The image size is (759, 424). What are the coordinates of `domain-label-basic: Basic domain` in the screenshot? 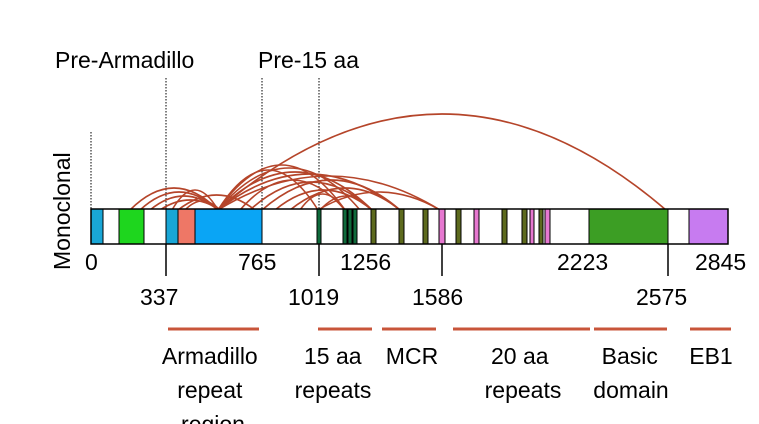 It's located at (630, 373).